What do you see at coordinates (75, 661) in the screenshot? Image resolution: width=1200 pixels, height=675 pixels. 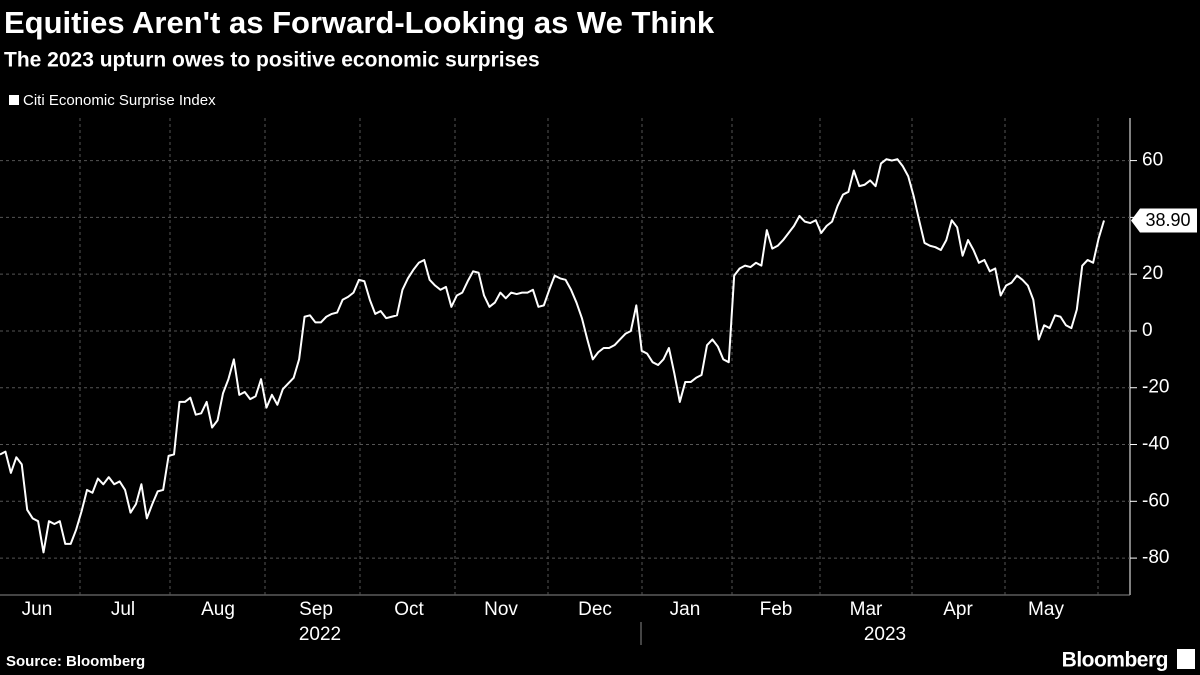 I see `source: Source: Bloomberg` at bounding box center [75, 661].